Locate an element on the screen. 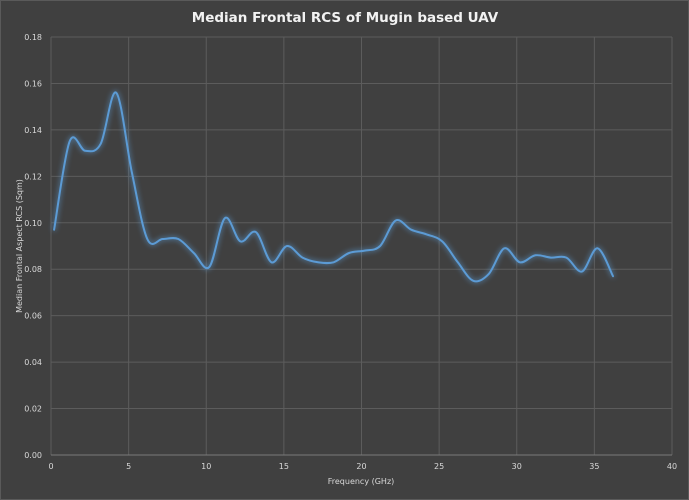  y-tick-label: 0.12 is located at coordinates (33, 176).